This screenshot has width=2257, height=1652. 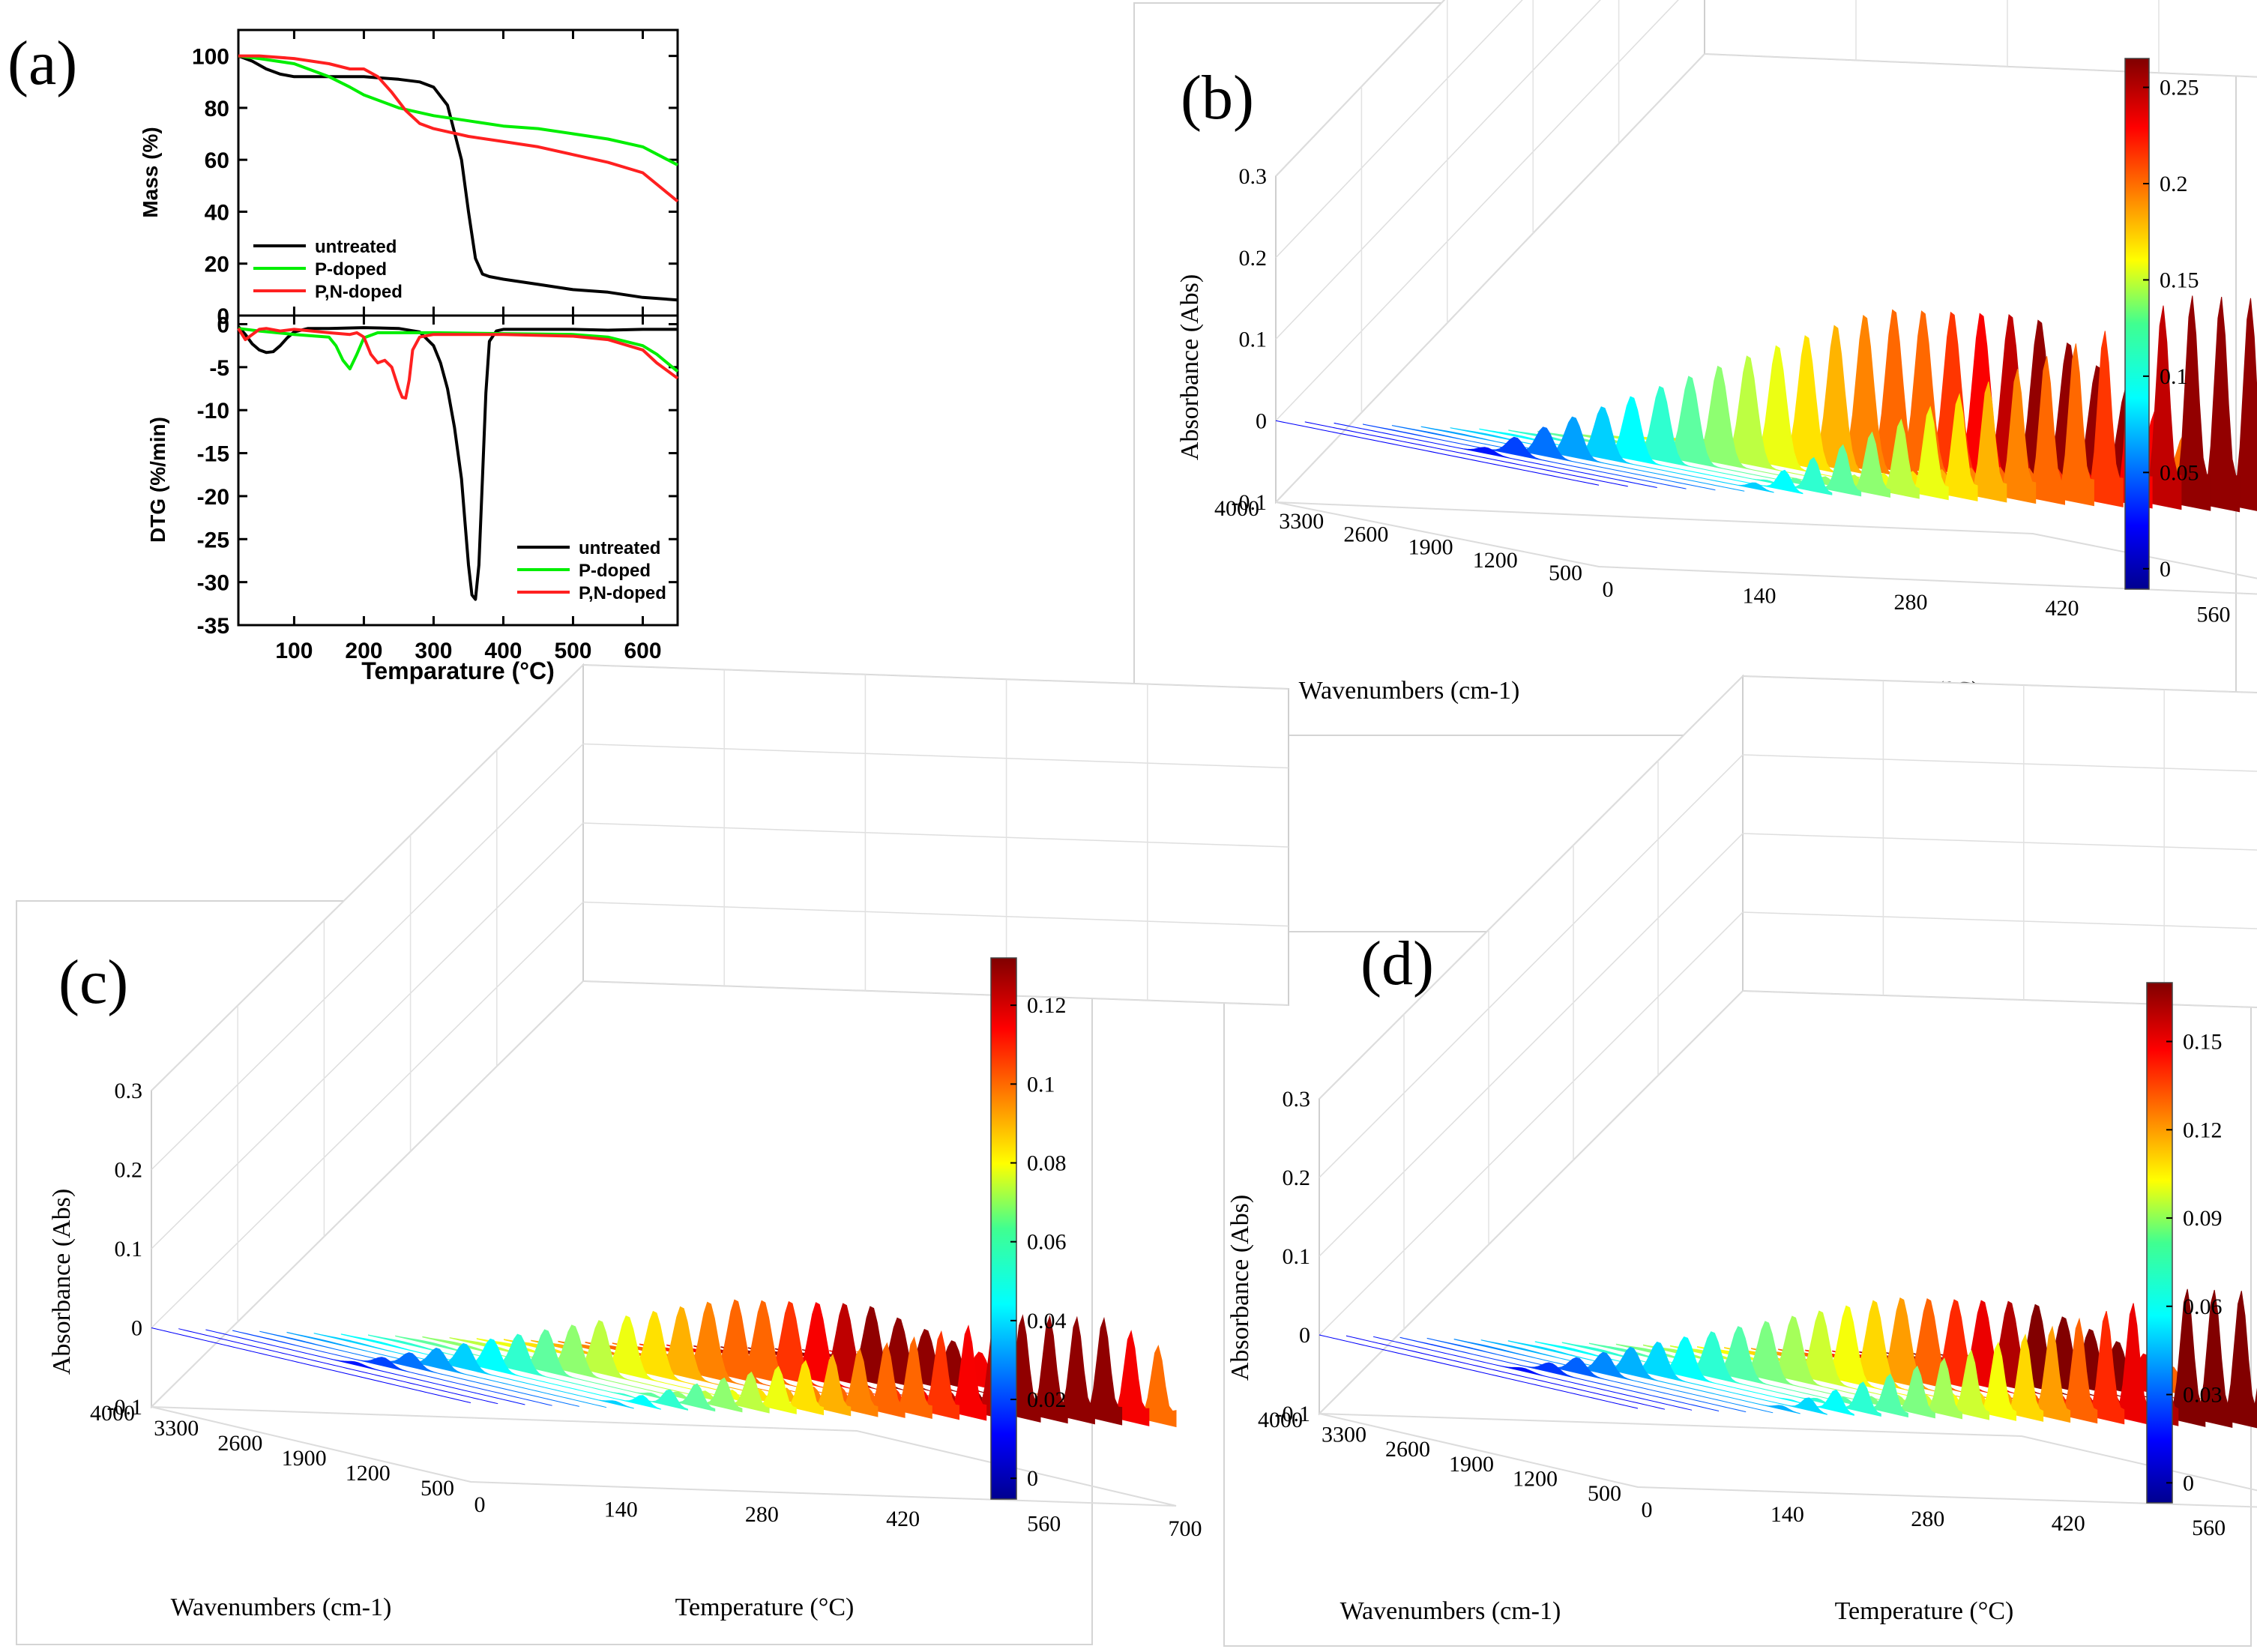 What do you see at coordinates (765, 1607) in the screenshot?
I see `temperature-axis-label: Temperature (°C)` at bounding box center [765, 1607].